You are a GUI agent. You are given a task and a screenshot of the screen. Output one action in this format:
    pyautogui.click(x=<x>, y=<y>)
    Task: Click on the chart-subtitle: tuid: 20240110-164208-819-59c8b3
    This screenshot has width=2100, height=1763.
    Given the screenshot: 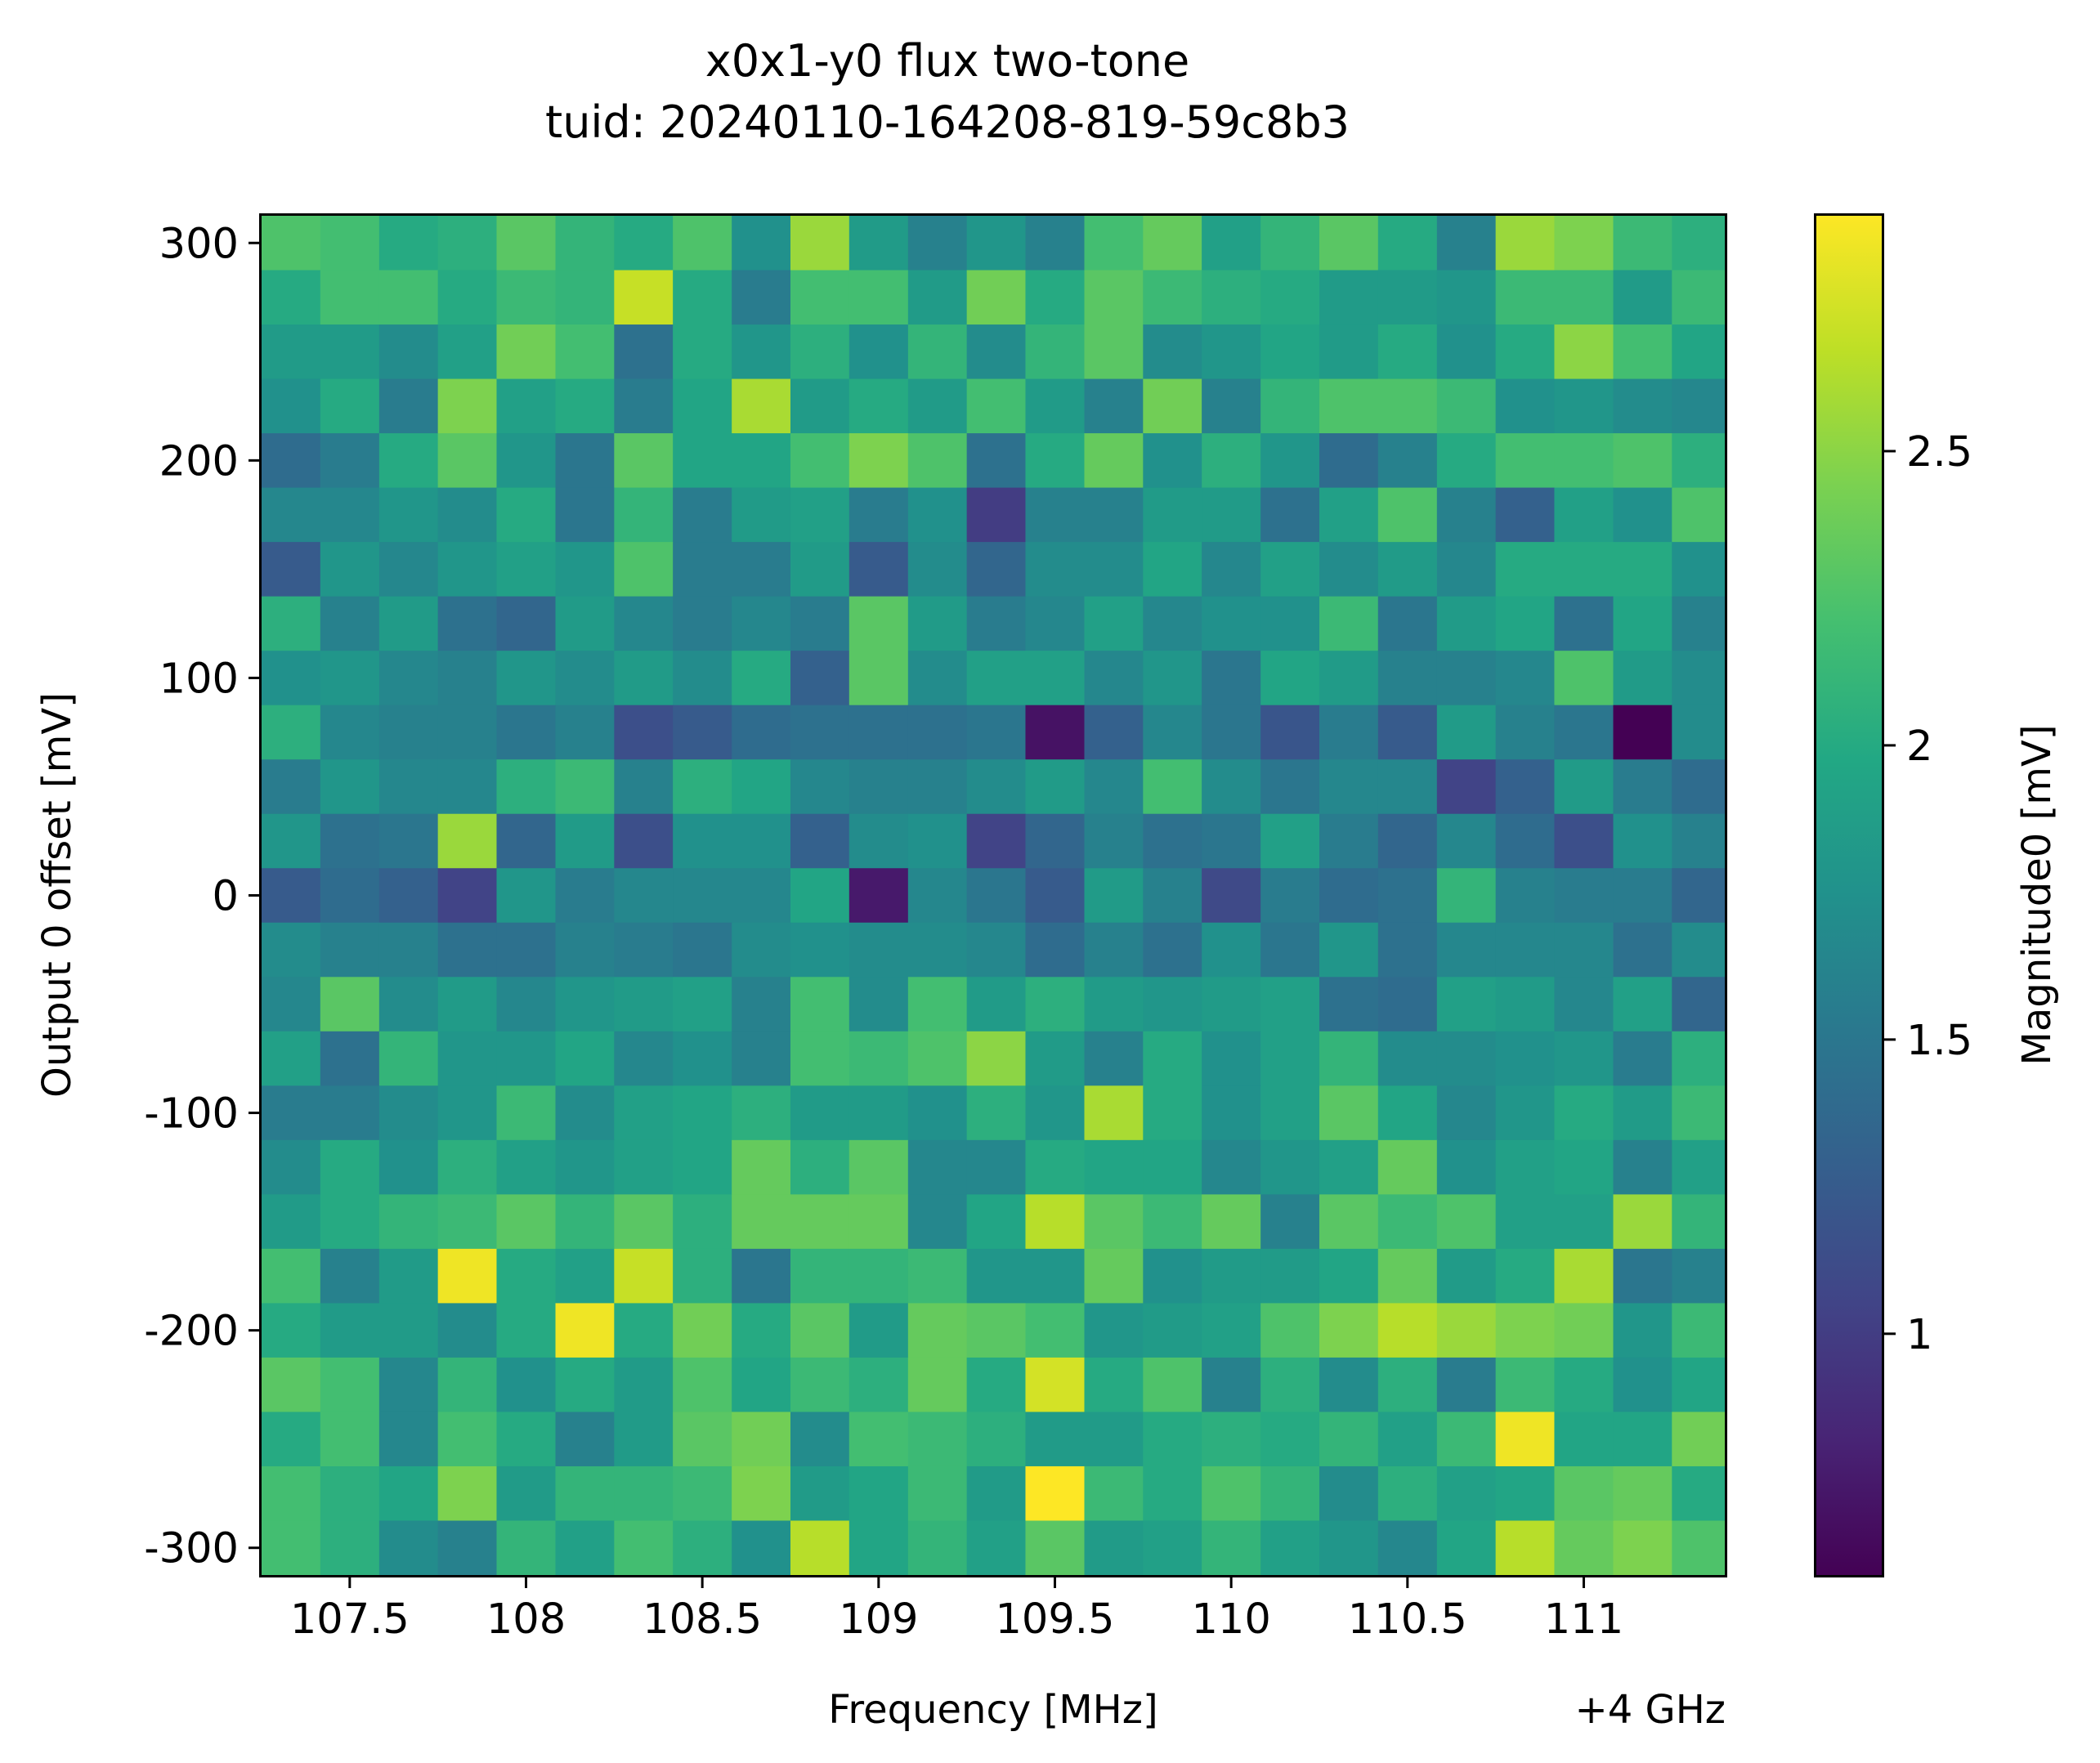 What is the action you would take?
    pyautogui.click(x=947, y=122)
    